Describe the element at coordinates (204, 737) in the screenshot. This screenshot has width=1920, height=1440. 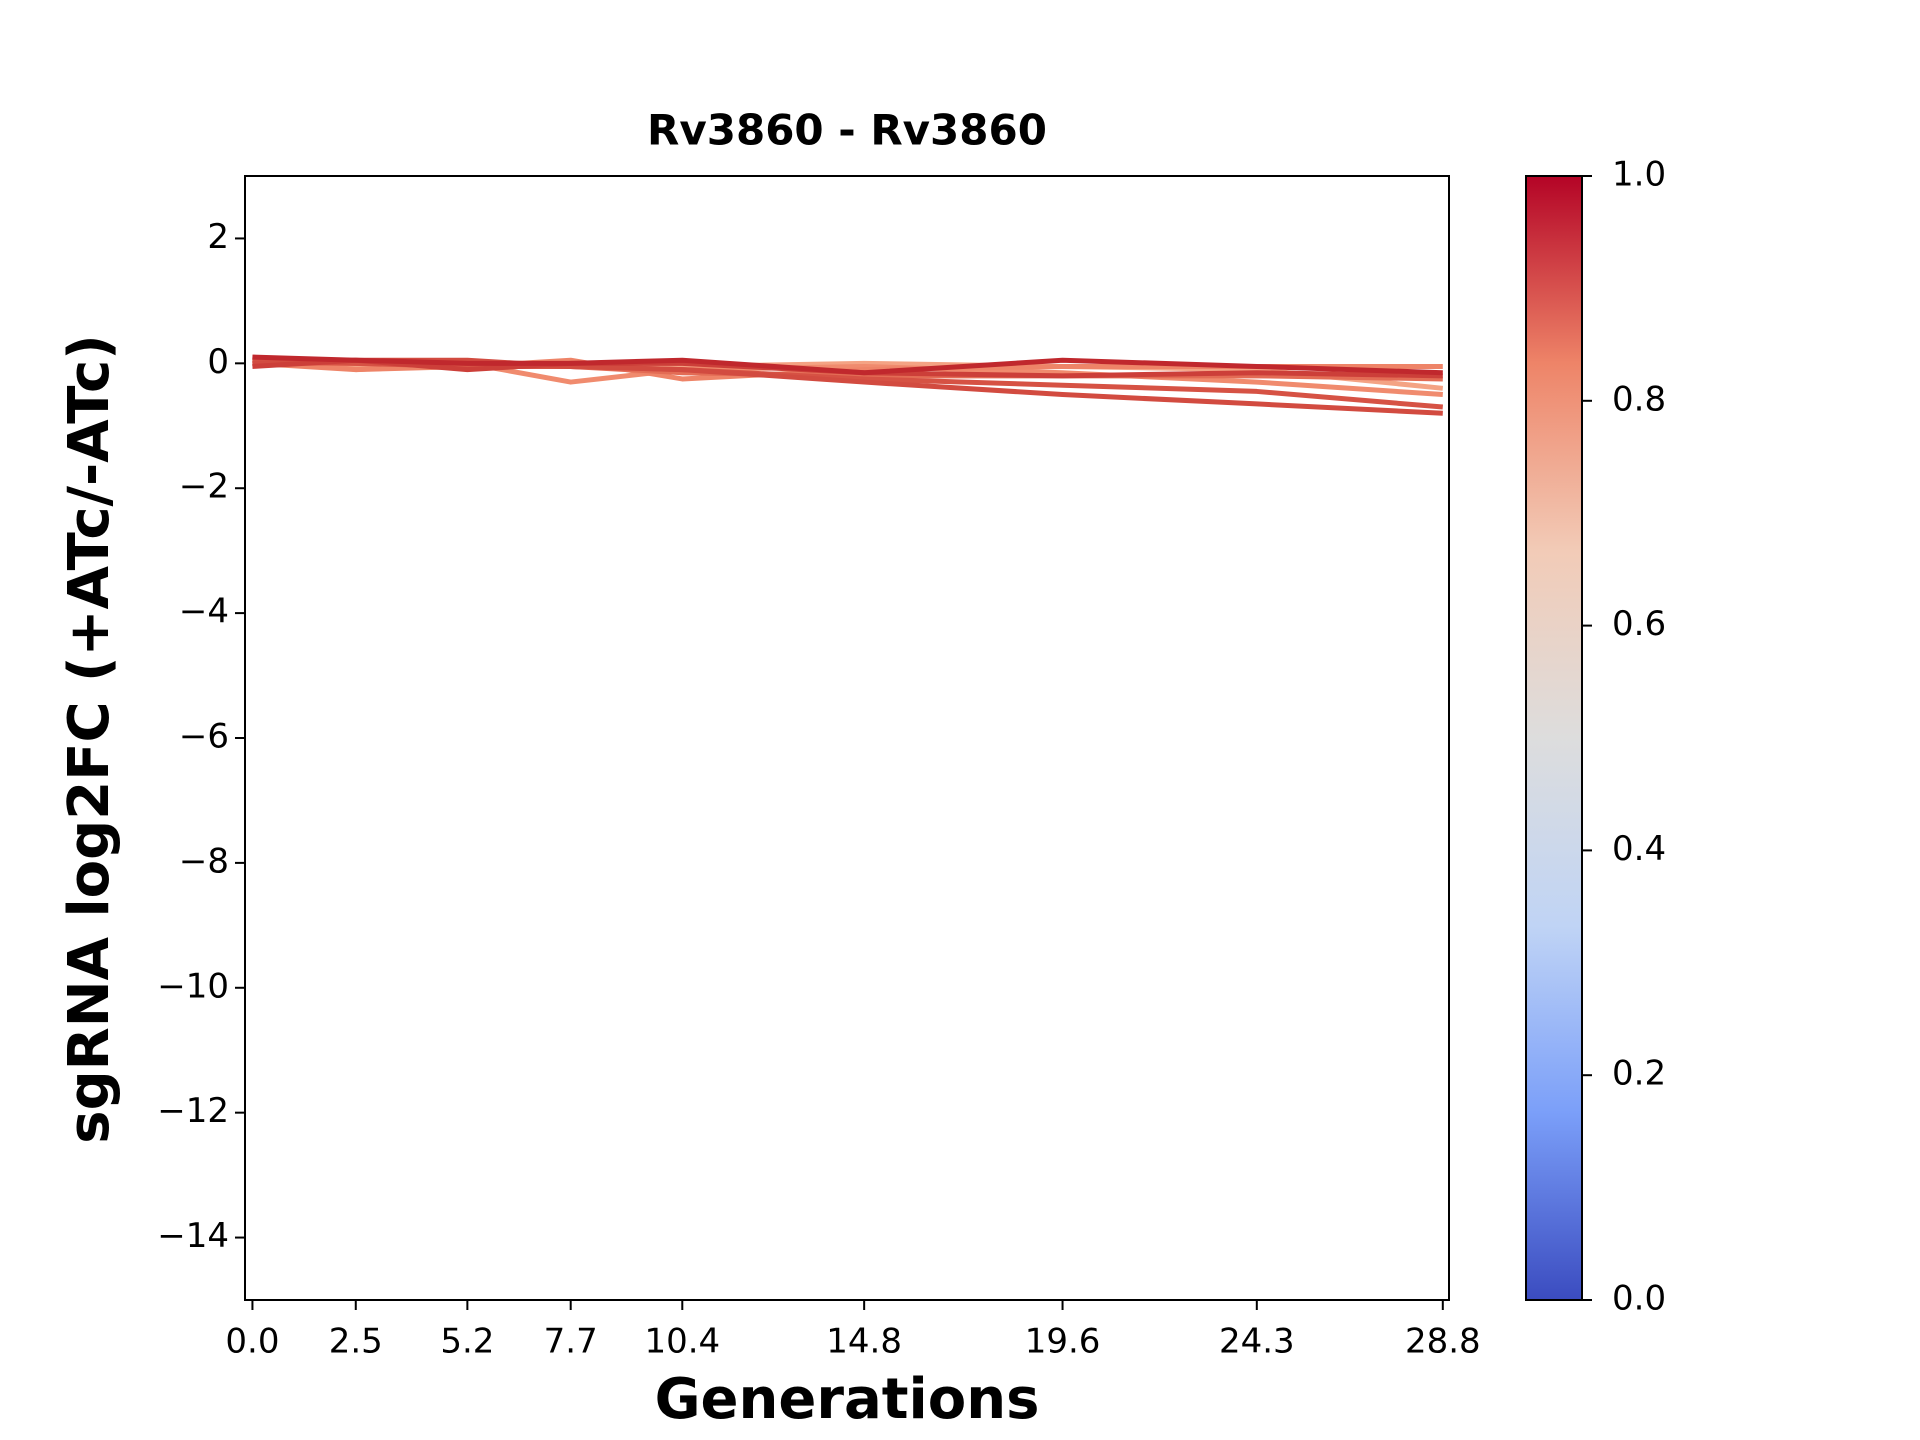
I see `y-tick-label: −6` at that location.